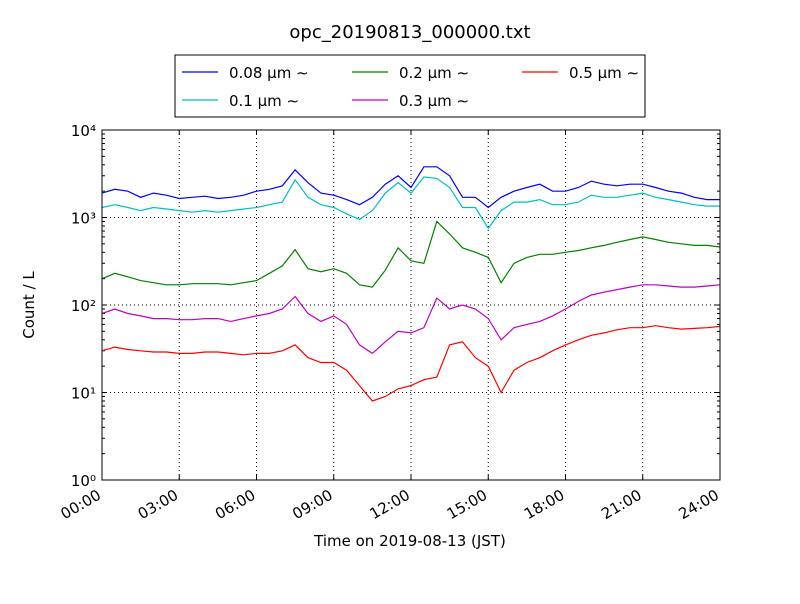 The height and width of the screenshot is (604, 800). What do you see at coordinates (269, 73) in the screenshot?
I see `legend-label: 0.08 μm ∼` at bounding box center [269, 73].